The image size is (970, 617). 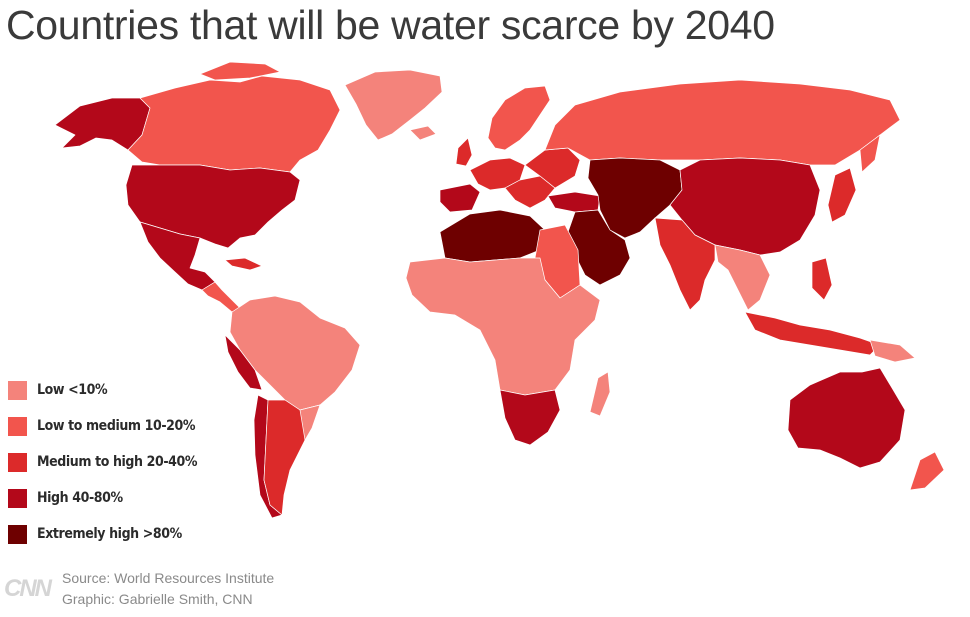 I want to click on region-mexico, so click(x=177, y=256).